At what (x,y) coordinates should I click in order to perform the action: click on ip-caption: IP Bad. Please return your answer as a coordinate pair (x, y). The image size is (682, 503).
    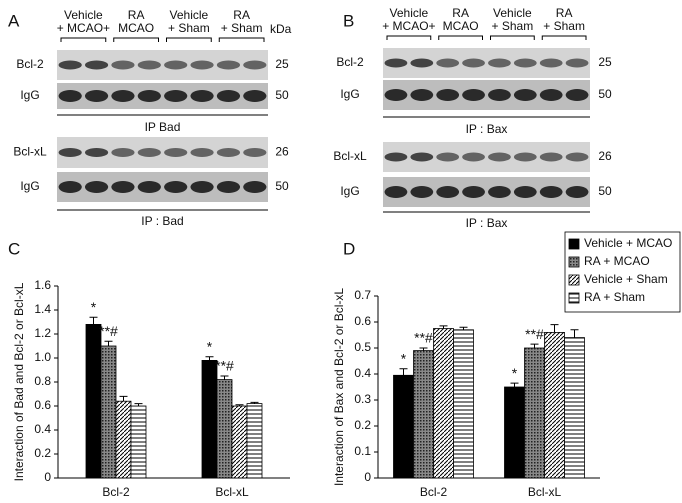
    Looking at the image, I should click on (163, 127).